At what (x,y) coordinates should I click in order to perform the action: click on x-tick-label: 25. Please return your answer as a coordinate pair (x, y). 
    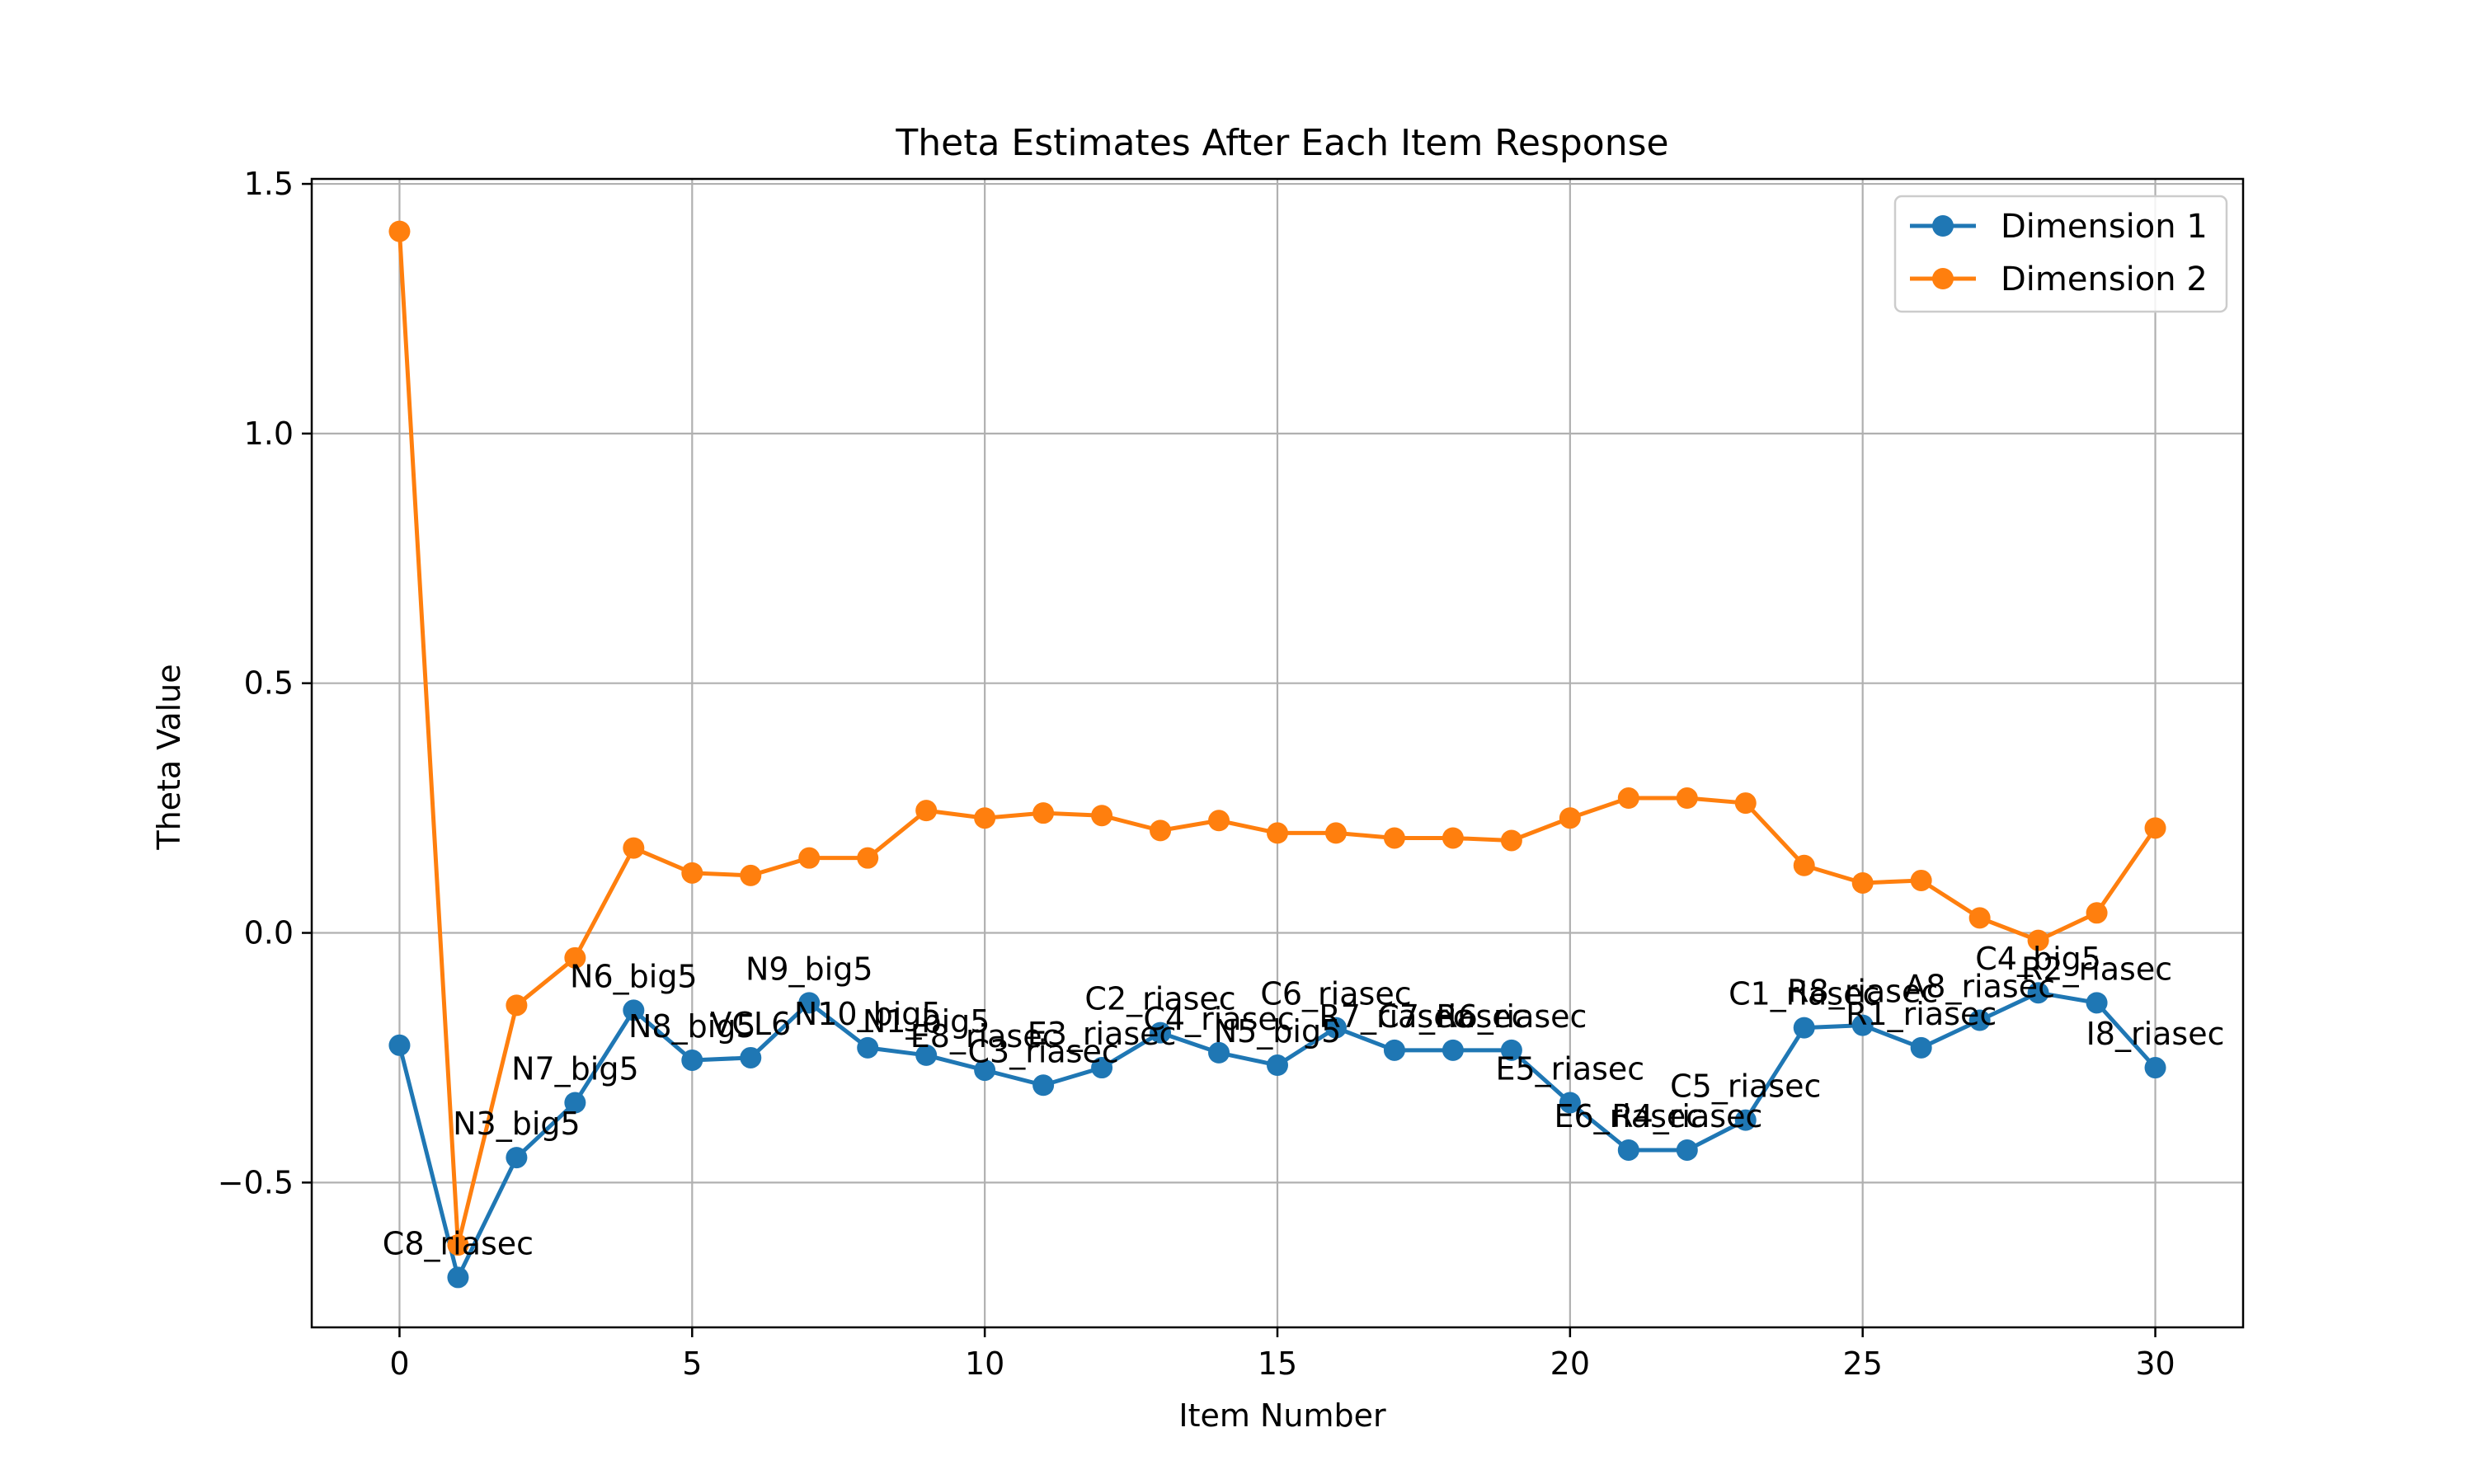
    Looking at the image, I should click on (1863, 1363).